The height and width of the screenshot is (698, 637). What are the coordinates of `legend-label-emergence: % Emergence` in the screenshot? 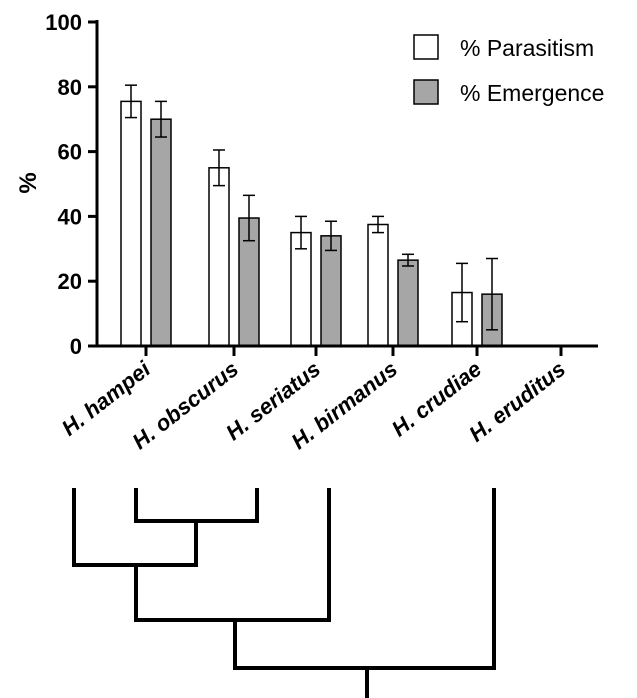 It's located at (532, 93).